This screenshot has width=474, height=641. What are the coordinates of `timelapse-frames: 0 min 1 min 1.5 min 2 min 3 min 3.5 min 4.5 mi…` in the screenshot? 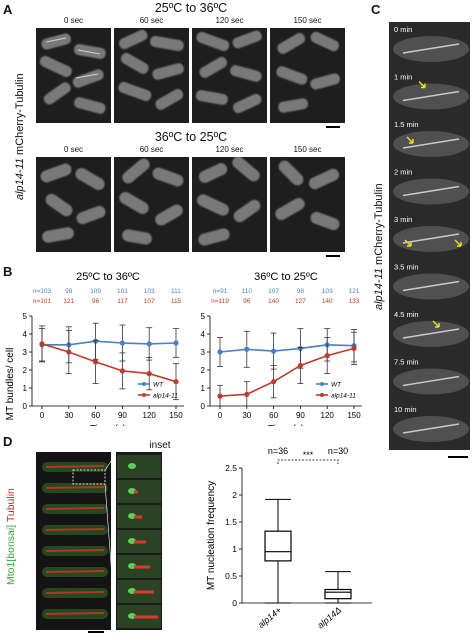 It's located at (429, 235).